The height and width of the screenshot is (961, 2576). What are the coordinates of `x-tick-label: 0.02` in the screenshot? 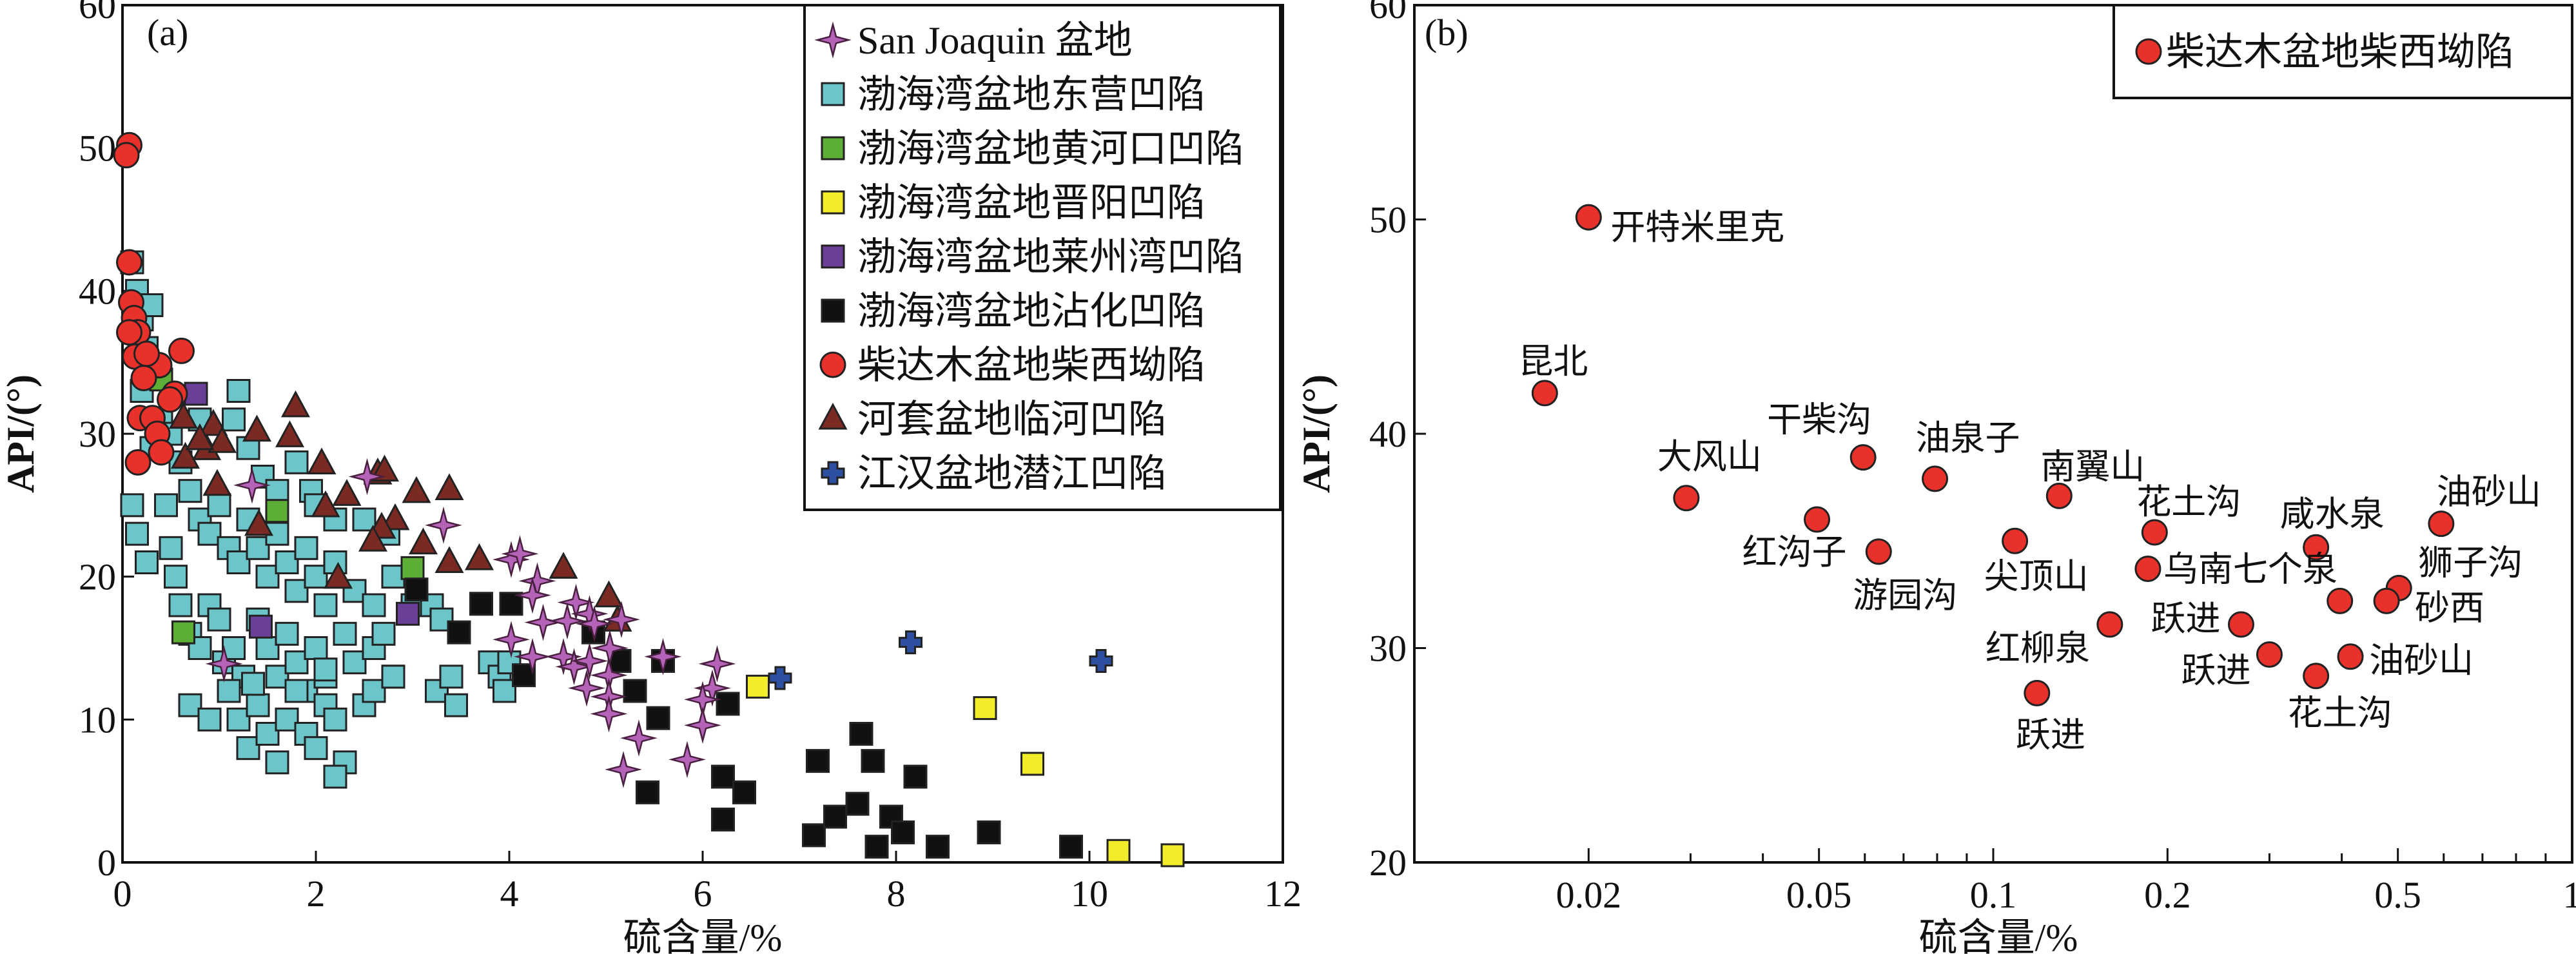 It's located at (1589, 895).